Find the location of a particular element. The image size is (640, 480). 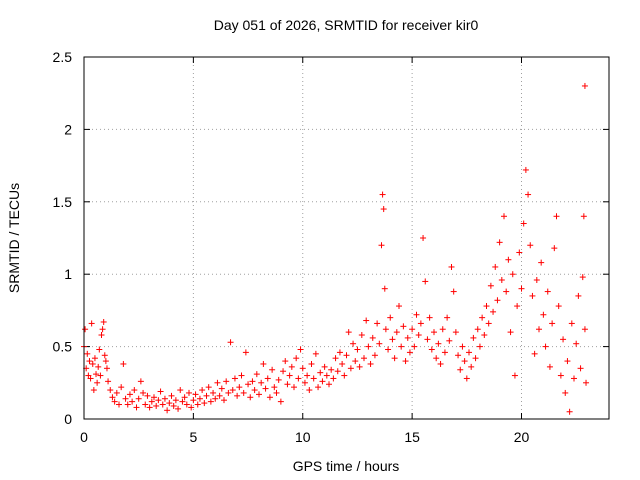

y-tick-label: 2 is located at coordinates (68, 129).